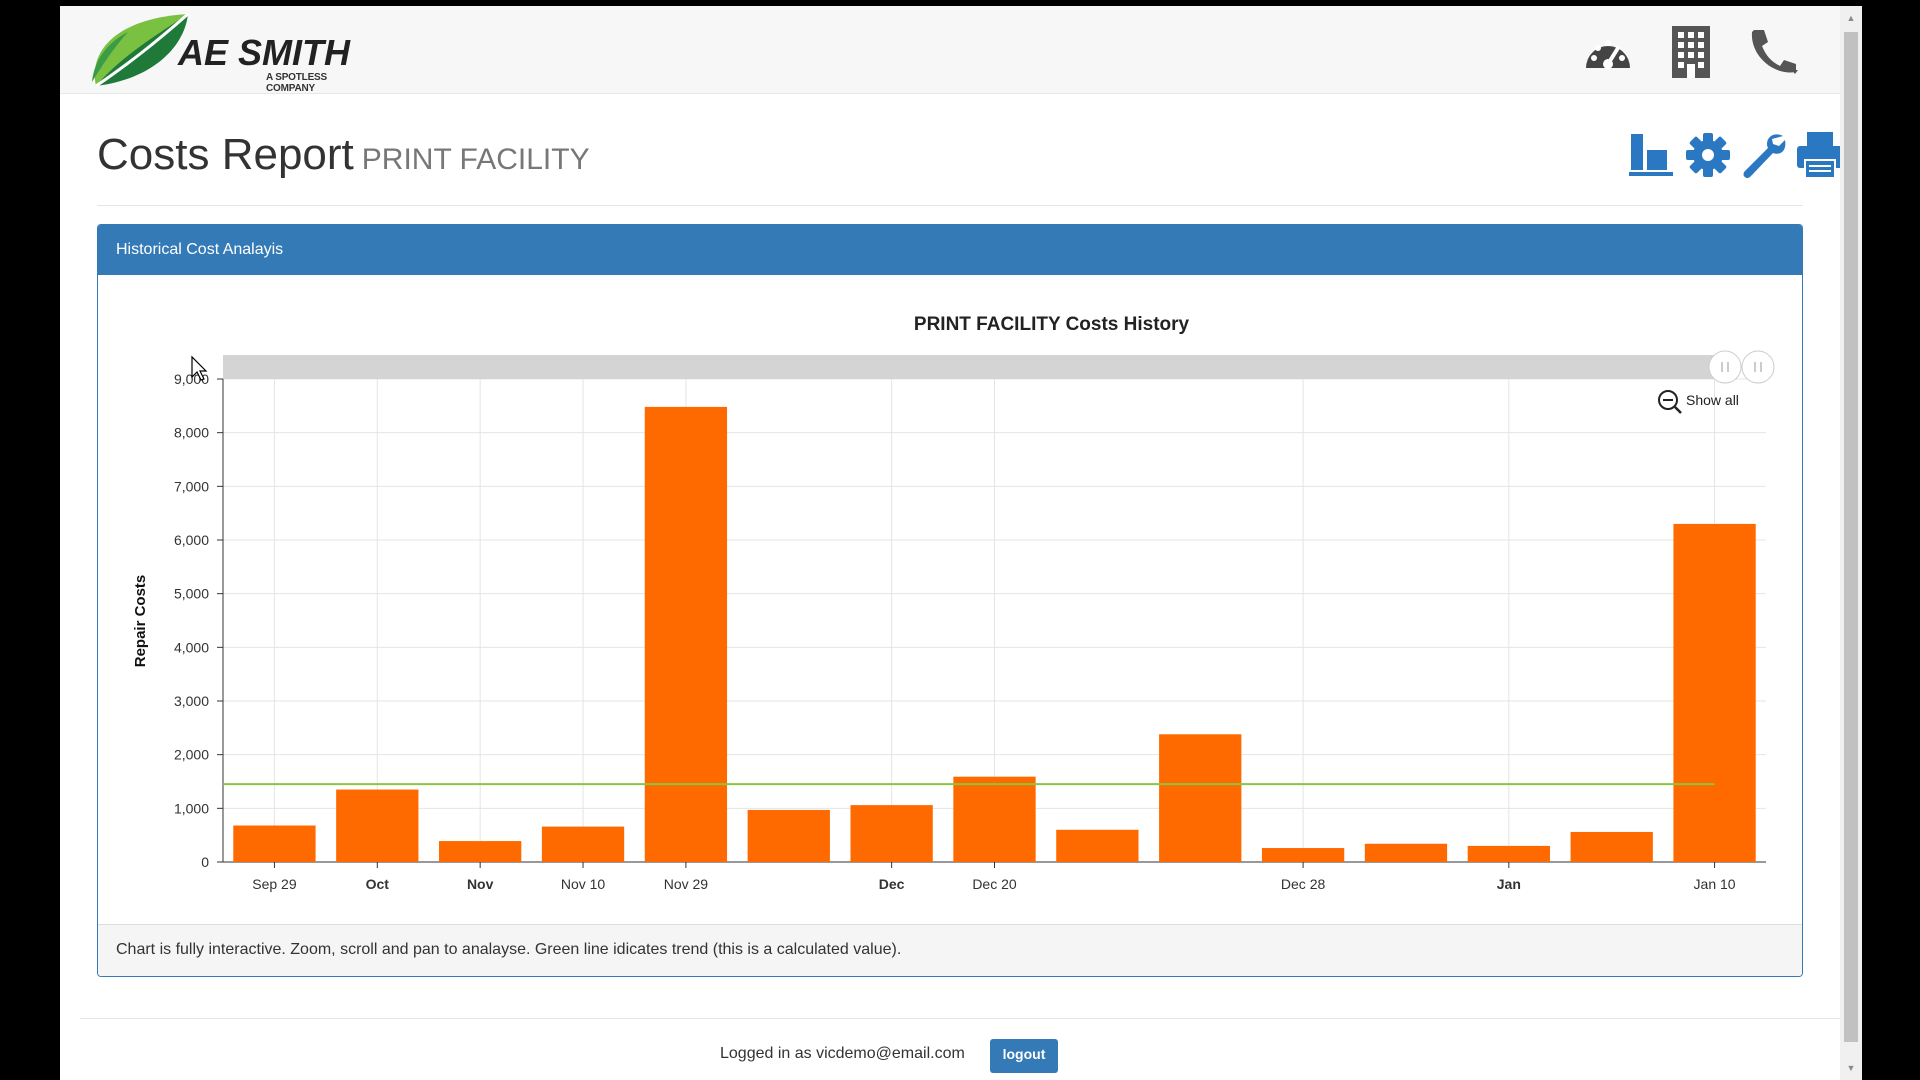 This screenshot has width=1920, height=1080. What do you see at coordinates (1694, 52) in the screenshot?
I see `building-icon` at bounding box center [1694, 52].